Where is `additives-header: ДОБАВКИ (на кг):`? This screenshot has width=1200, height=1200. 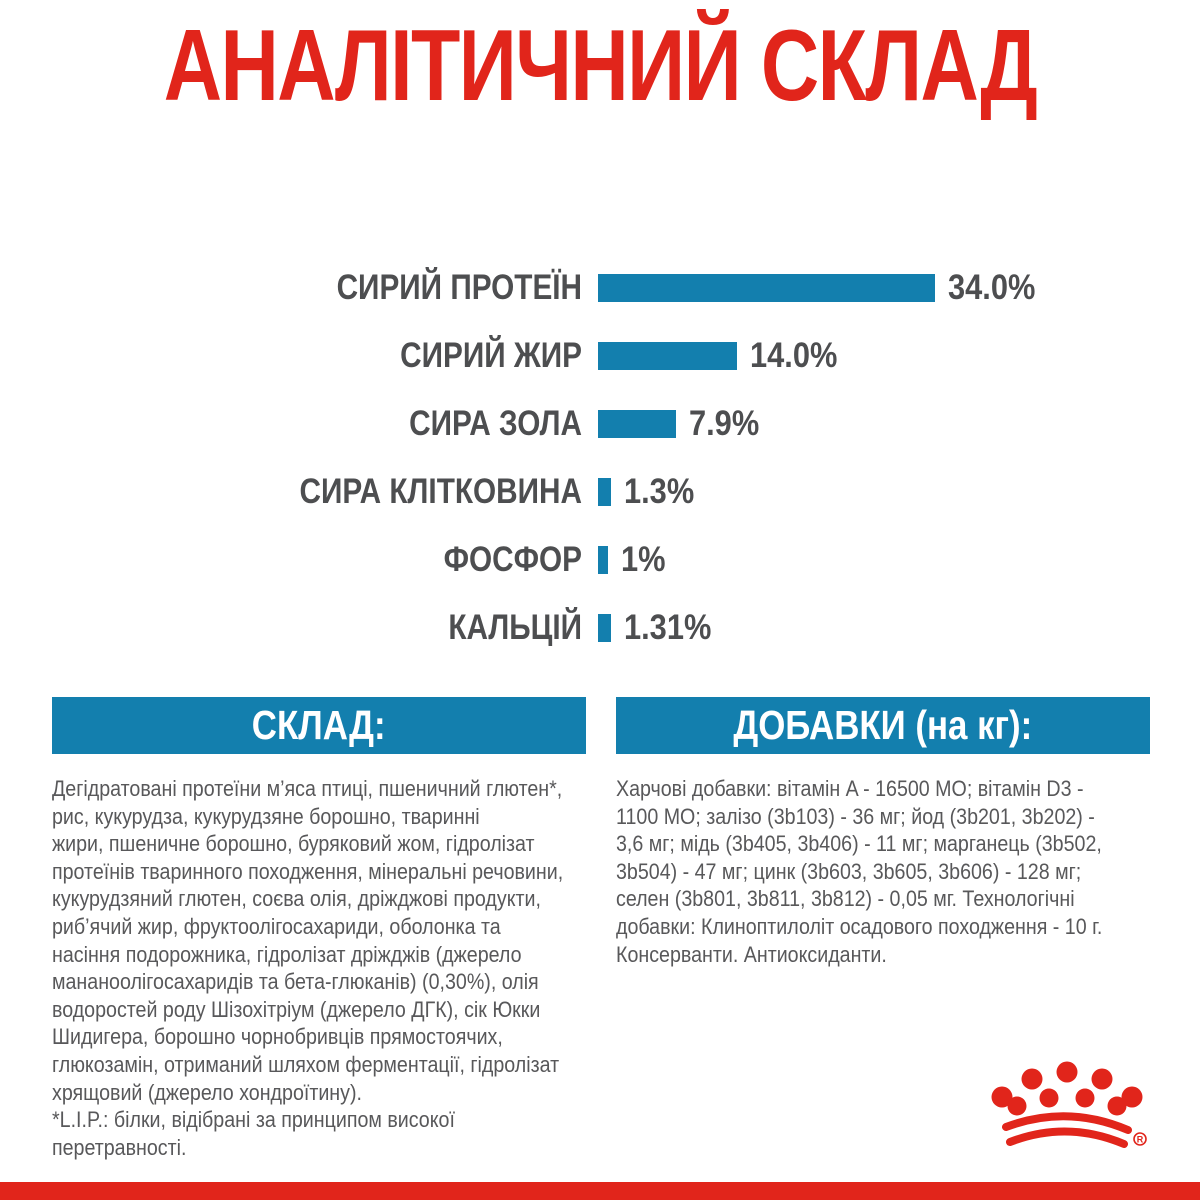 additives-header: ДОБАВКИ (на кг): is located at coordinates (883, 725).